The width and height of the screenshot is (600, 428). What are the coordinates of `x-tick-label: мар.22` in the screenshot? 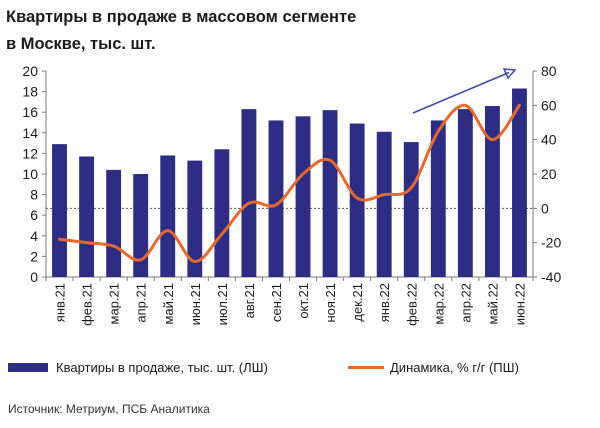 It's located at (438, 303).